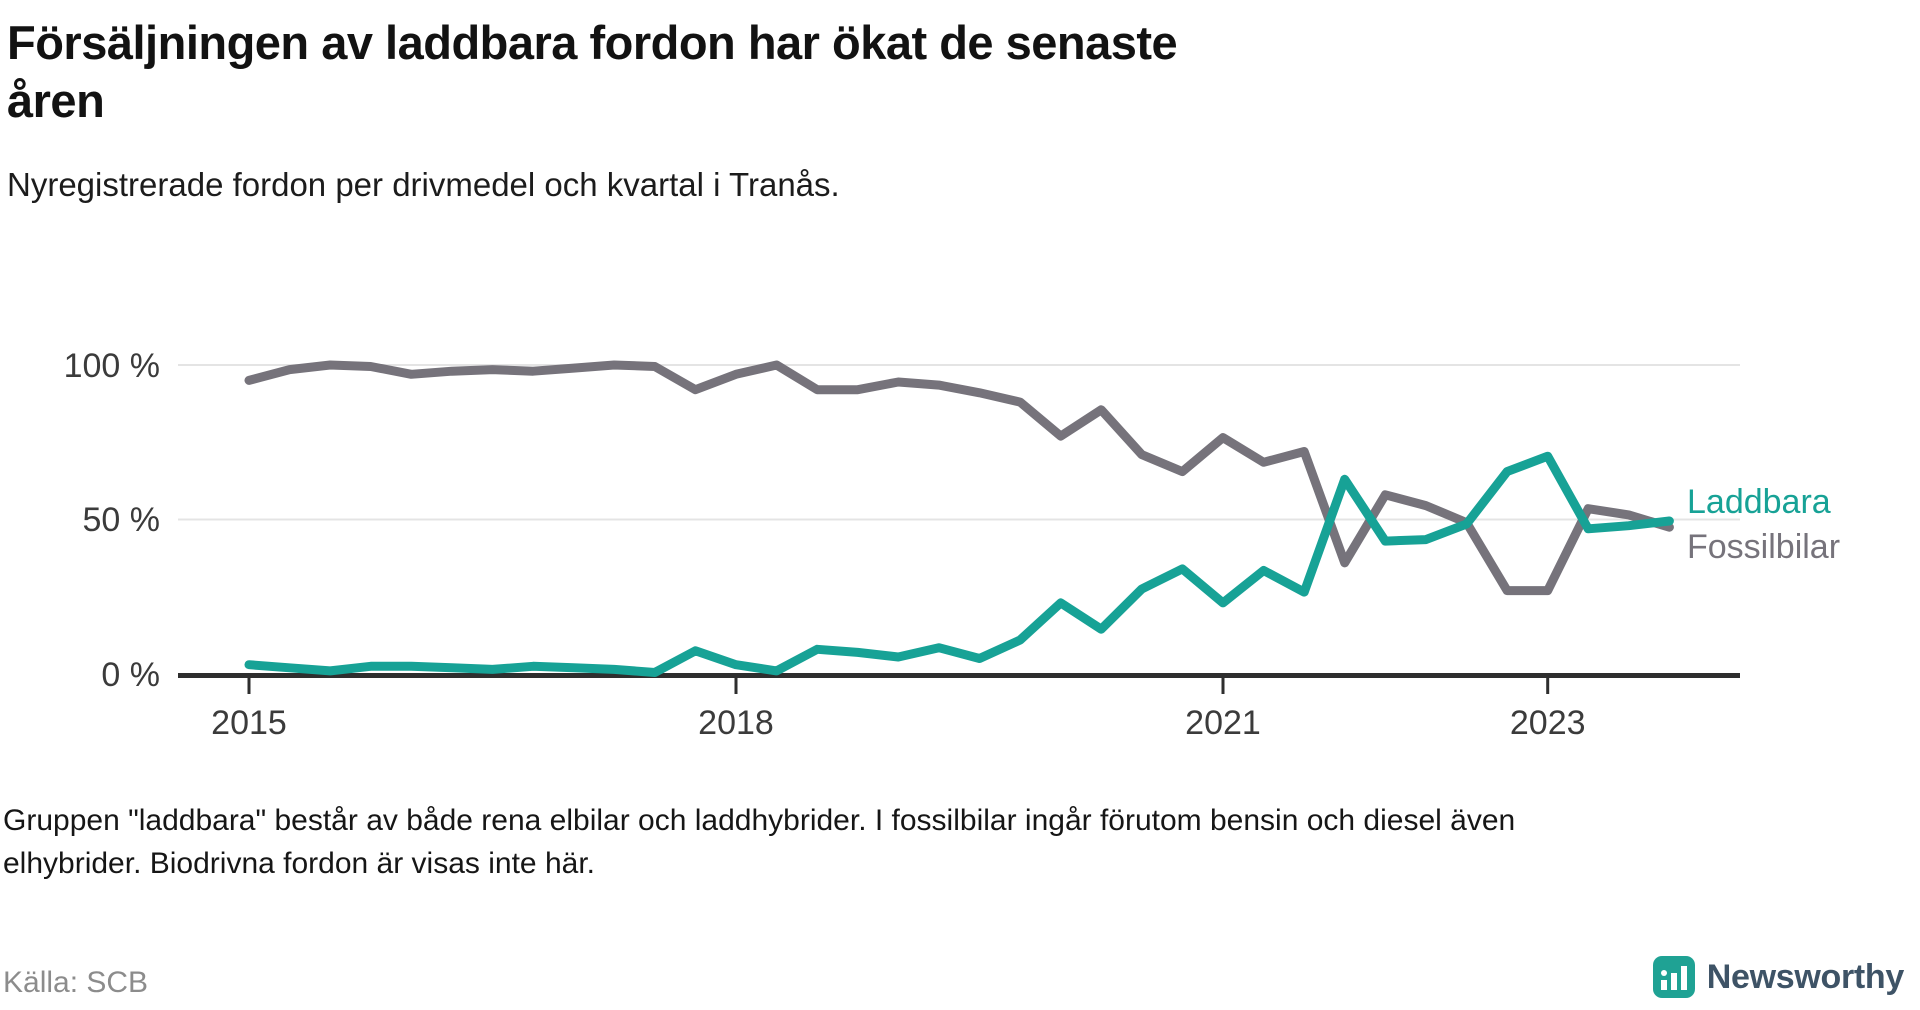 This screenshot has width=1920, height=1010. Describe the element at coordinates (1673, 977) in the screenshot. I see `newsworthy-bars-icon` at that location.